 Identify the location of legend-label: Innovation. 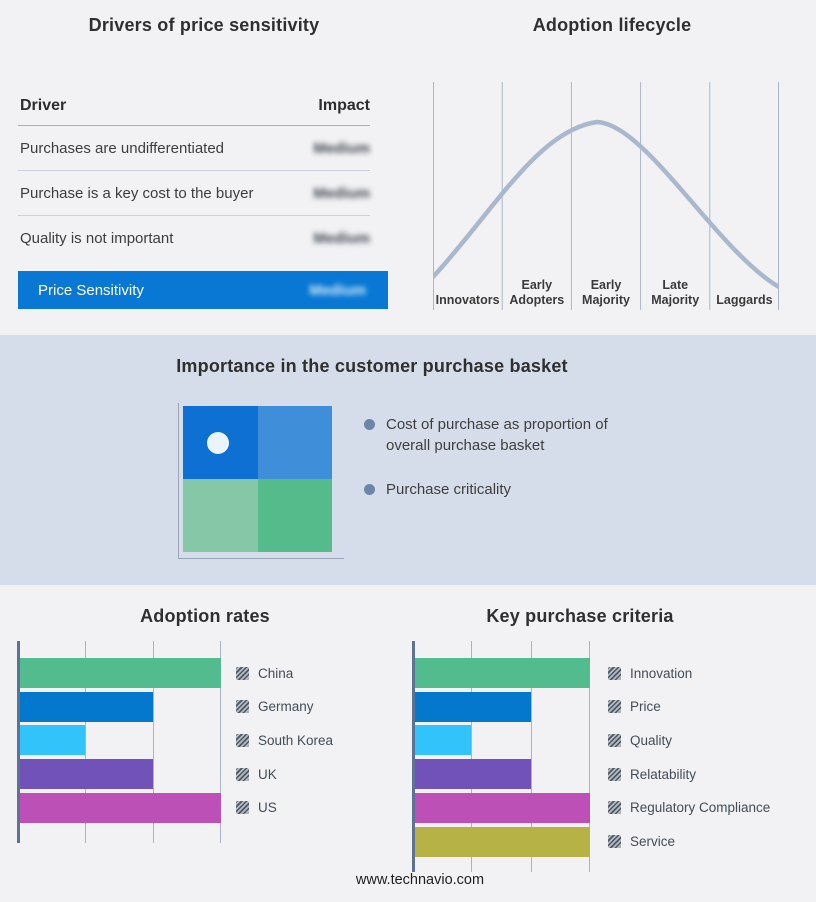
(661, 673).